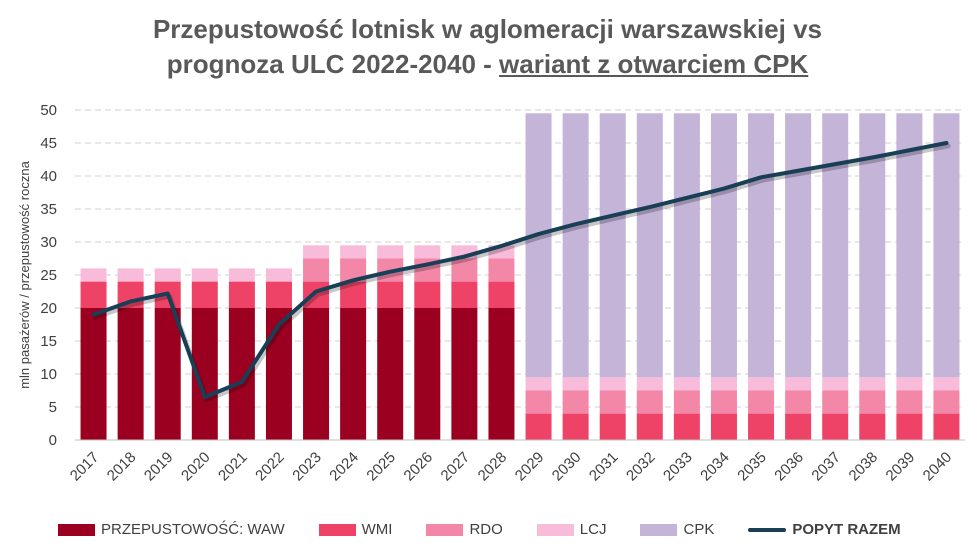 Image resolution: width=975 pixels, height=558 pixels. Describe the element at coordinates (48, 176) in the screenshot. I see `y-tick-label: 40` at that location.